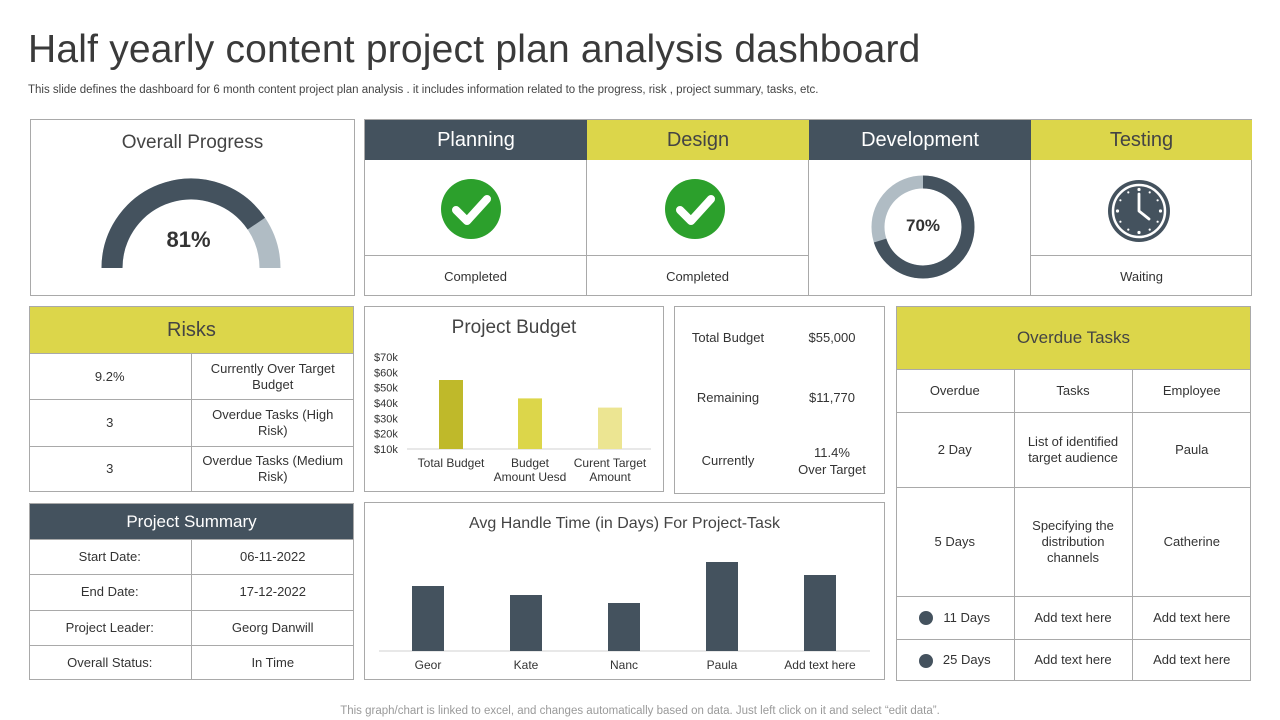 The image size is (1280, 720). I want to click on avg-handle-chart: Geor Kate Nanc Paula Add text here, so click(624, 617).